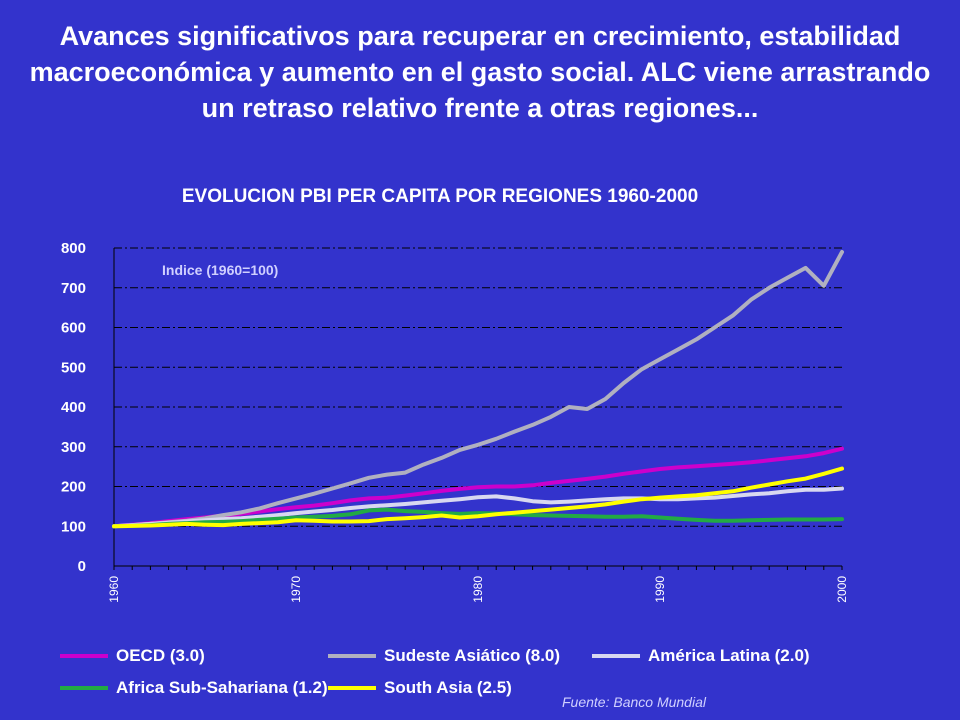 This screenshot has height=720, width=960. I want to click on legend-label: Sudeste Asiático (8.0), so click(472, 655).